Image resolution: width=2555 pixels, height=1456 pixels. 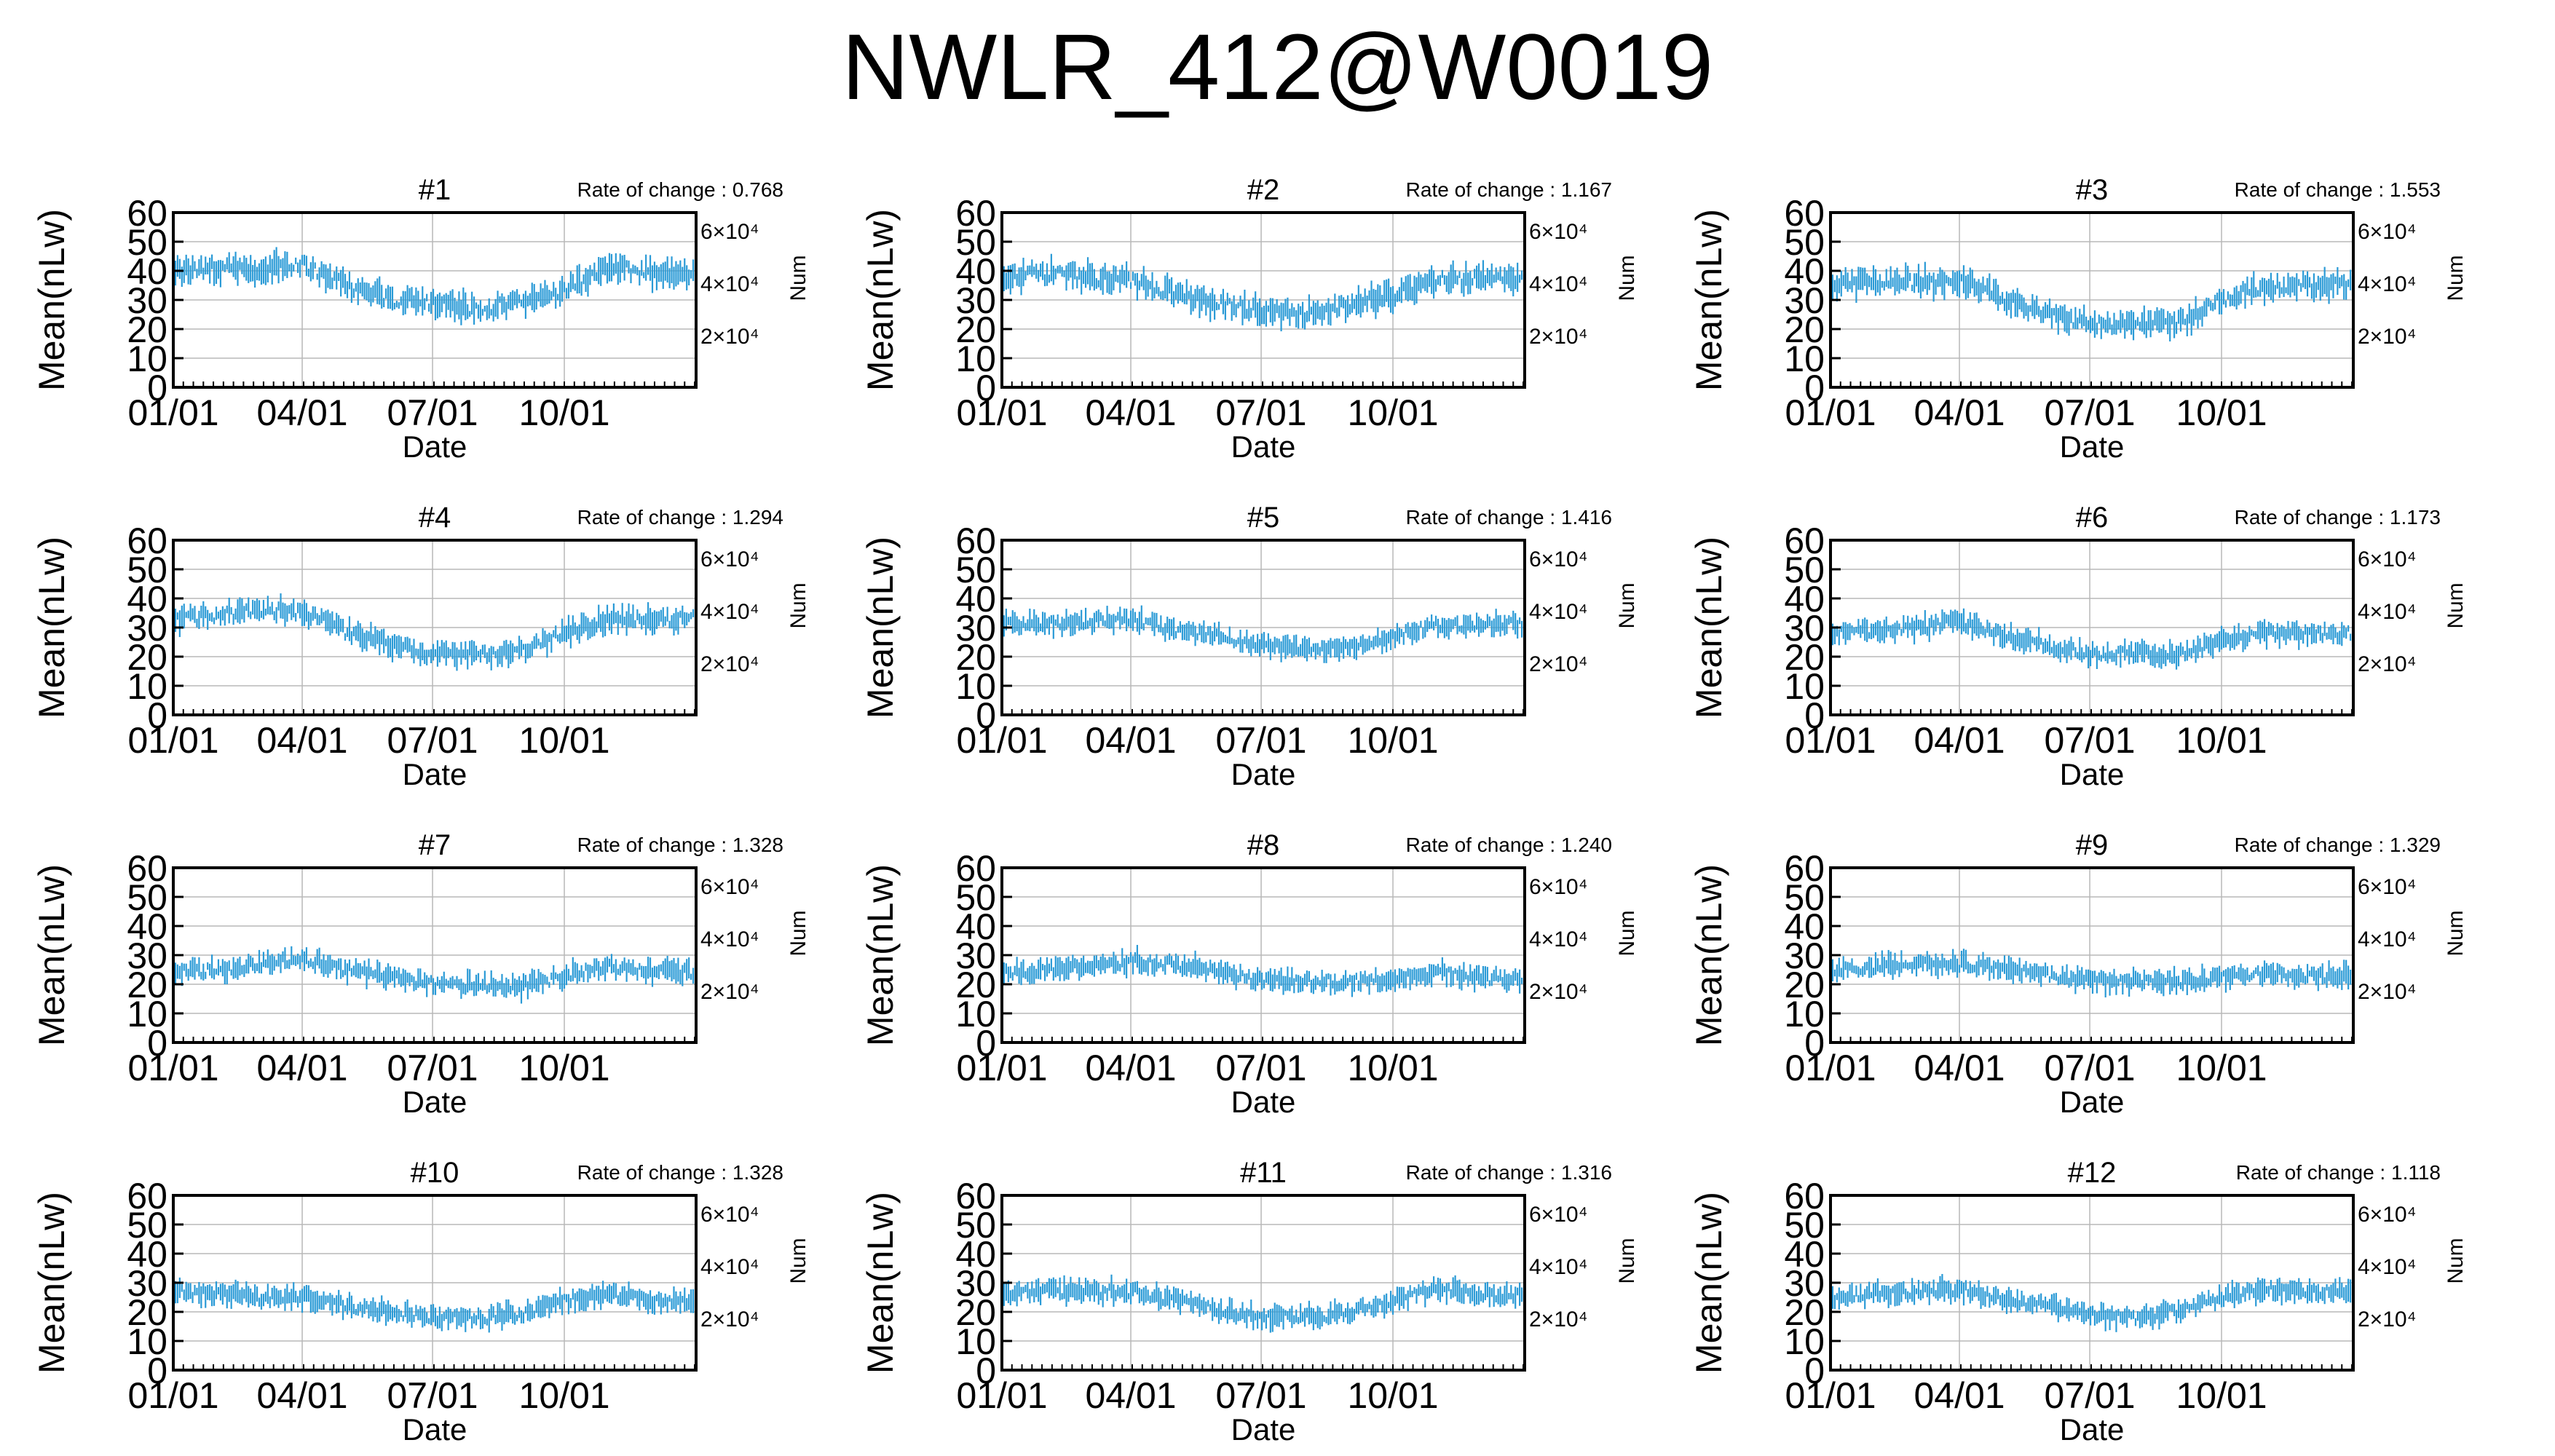 What do you see at coordinates (1586, 845) in the screenshot?
I see `rate-value: 1.240` at bounding box center [1586, 845].